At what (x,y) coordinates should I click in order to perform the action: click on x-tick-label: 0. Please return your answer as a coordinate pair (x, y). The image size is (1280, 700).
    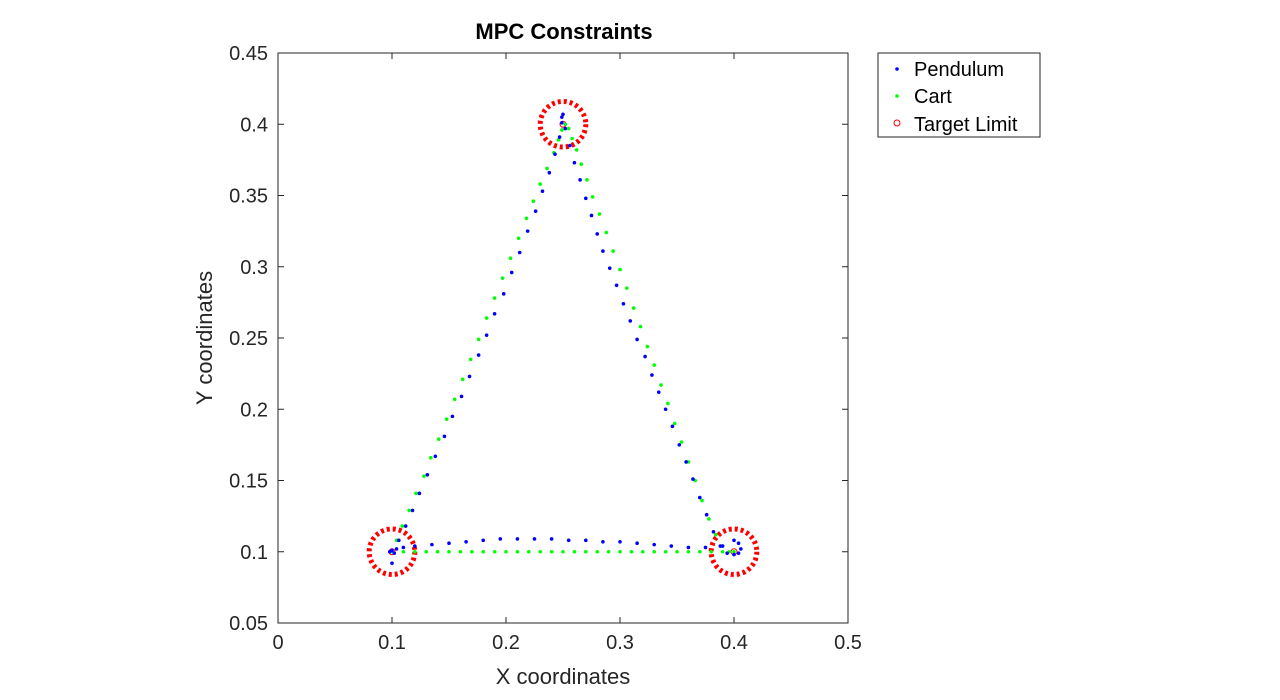
    Looking at the image, I should click on (277, 643).